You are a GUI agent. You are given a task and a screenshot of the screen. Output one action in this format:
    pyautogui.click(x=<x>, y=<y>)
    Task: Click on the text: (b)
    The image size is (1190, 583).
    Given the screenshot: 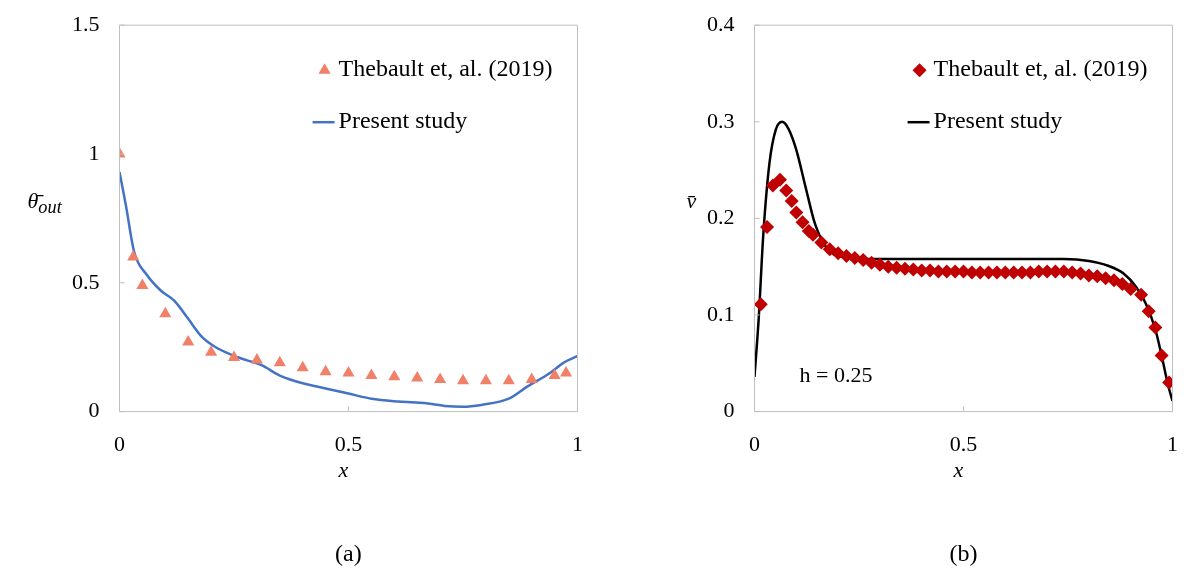 What is the action you would take?
    pyautogui.click(x=963, y=553)
    